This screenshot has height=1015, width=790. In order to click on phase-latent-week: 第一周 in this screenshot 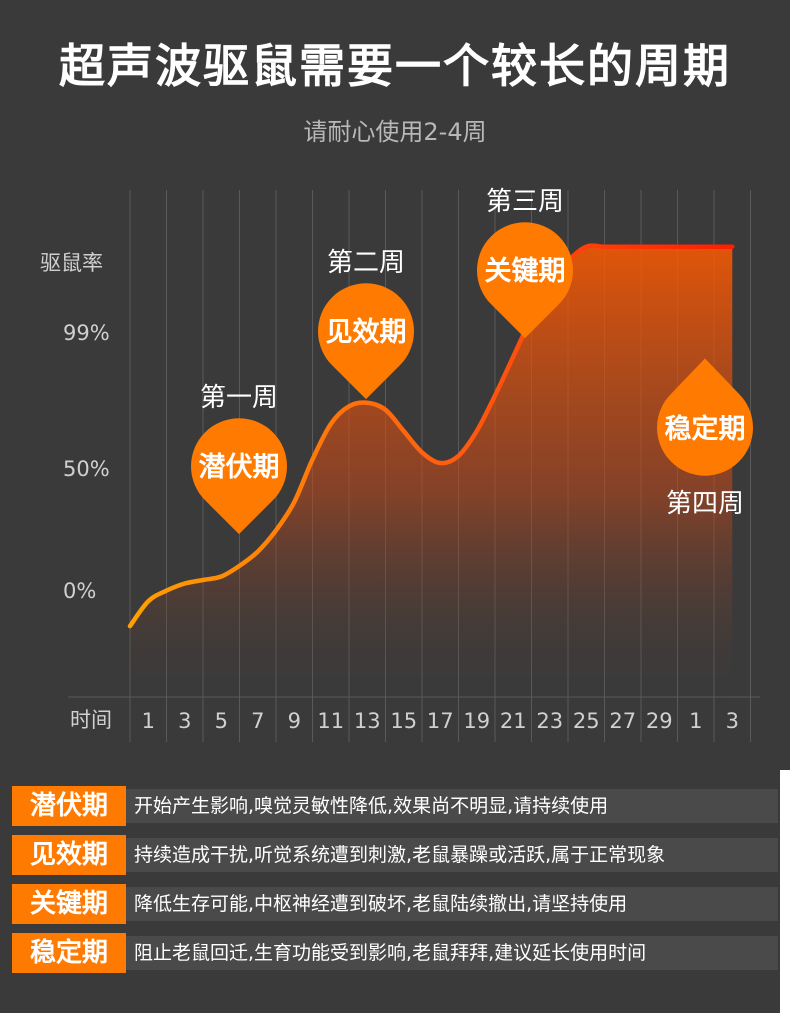, I will do `click(239, 398)`.